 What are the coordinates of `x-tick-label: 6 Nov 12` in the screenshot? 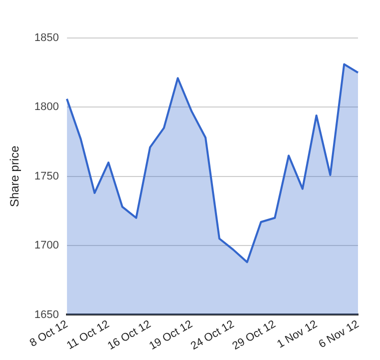 It's located at (339, 334).